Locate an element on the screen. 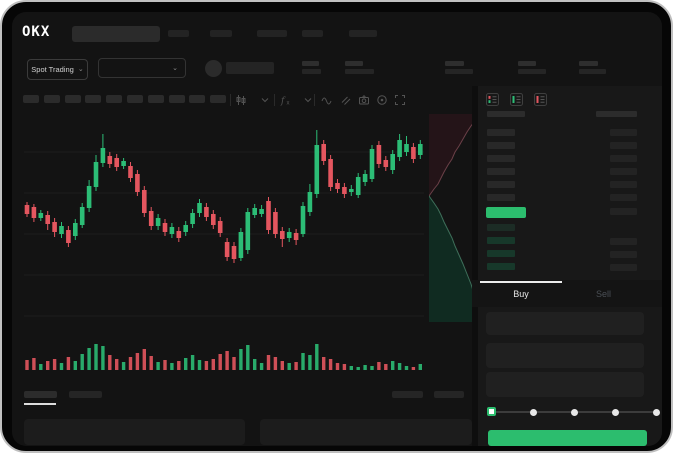 The image size is (673, 453). compare-icon is located at coordinates (346, 100).